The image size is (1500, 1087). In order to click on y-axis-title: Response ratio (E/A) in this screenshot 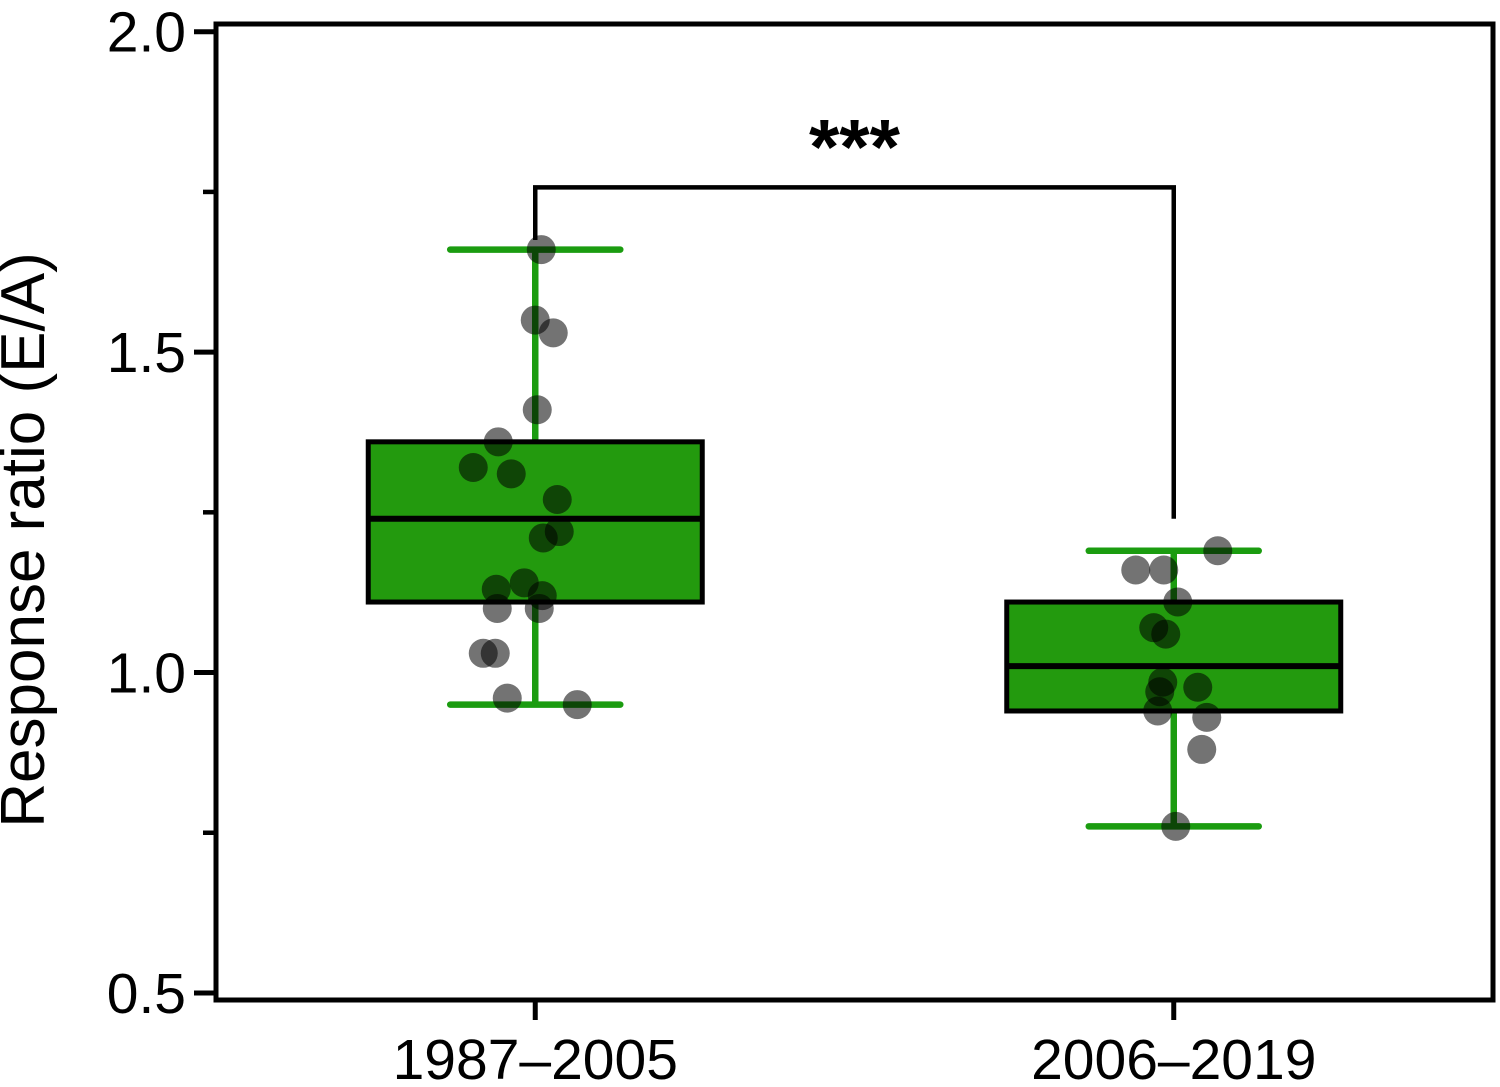, I will do `click(29, 539)`.